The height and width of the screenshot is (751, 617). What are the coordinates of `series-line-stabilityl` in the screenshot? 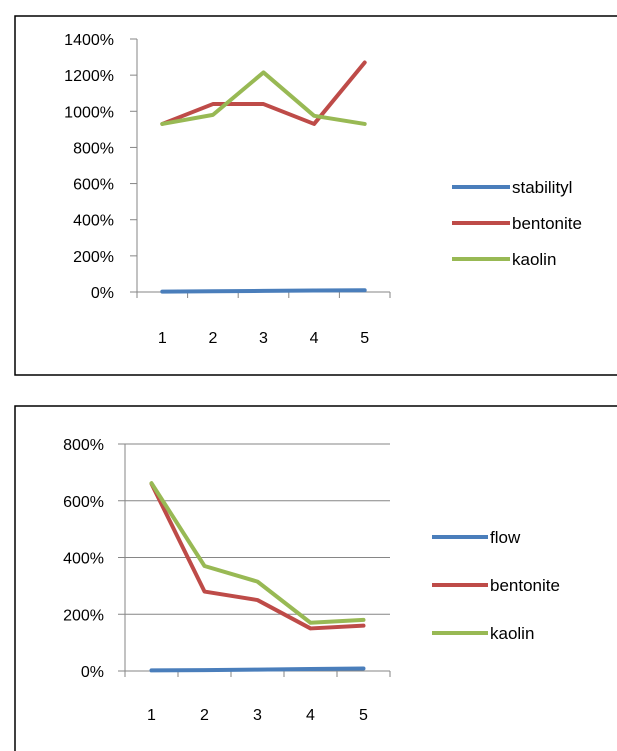 It's located at (263, 291).